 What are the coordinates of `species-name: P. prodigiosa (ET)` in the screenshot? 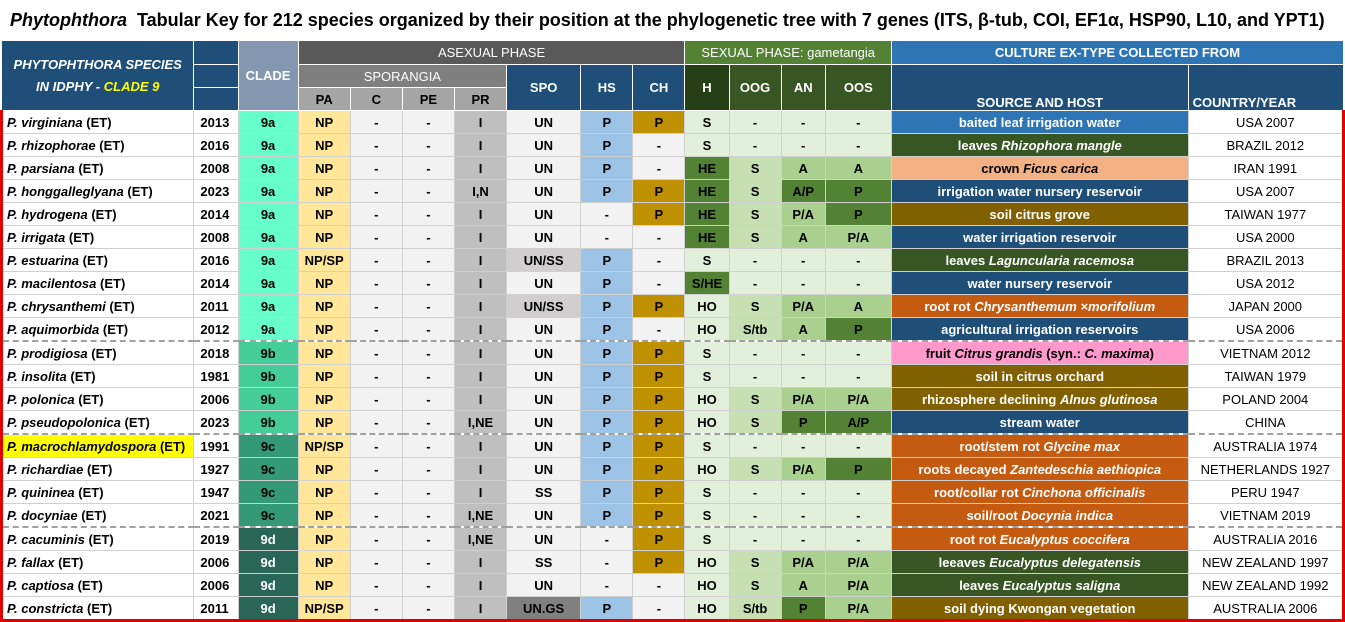 It's located at (97, 352).